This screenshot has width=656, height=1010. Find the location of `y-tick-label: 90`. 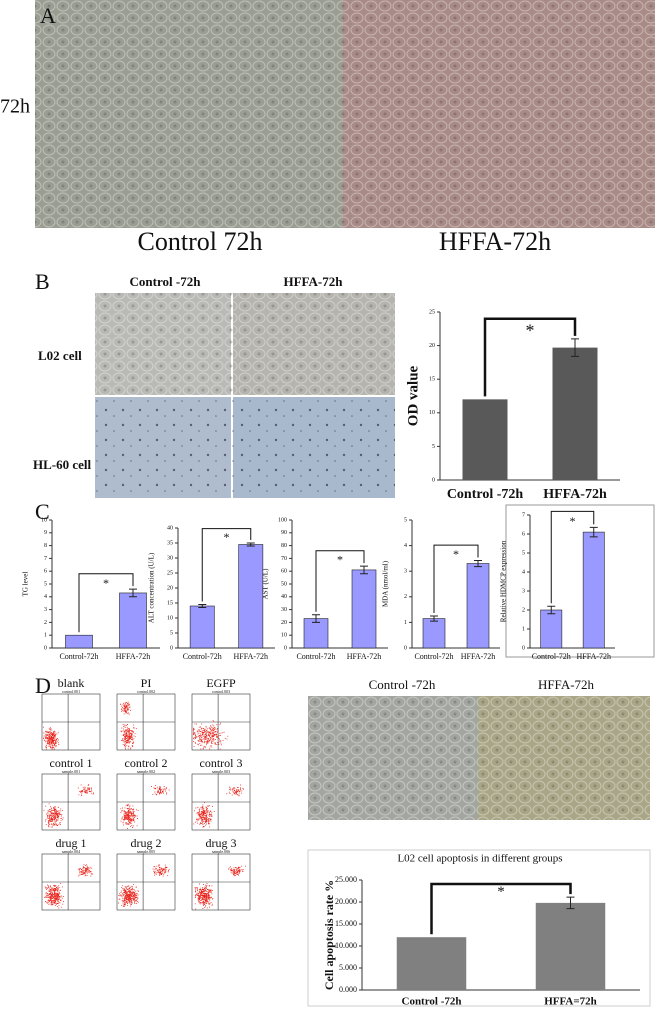

y-tick-label: 90 is located at coordinates (284, 533).